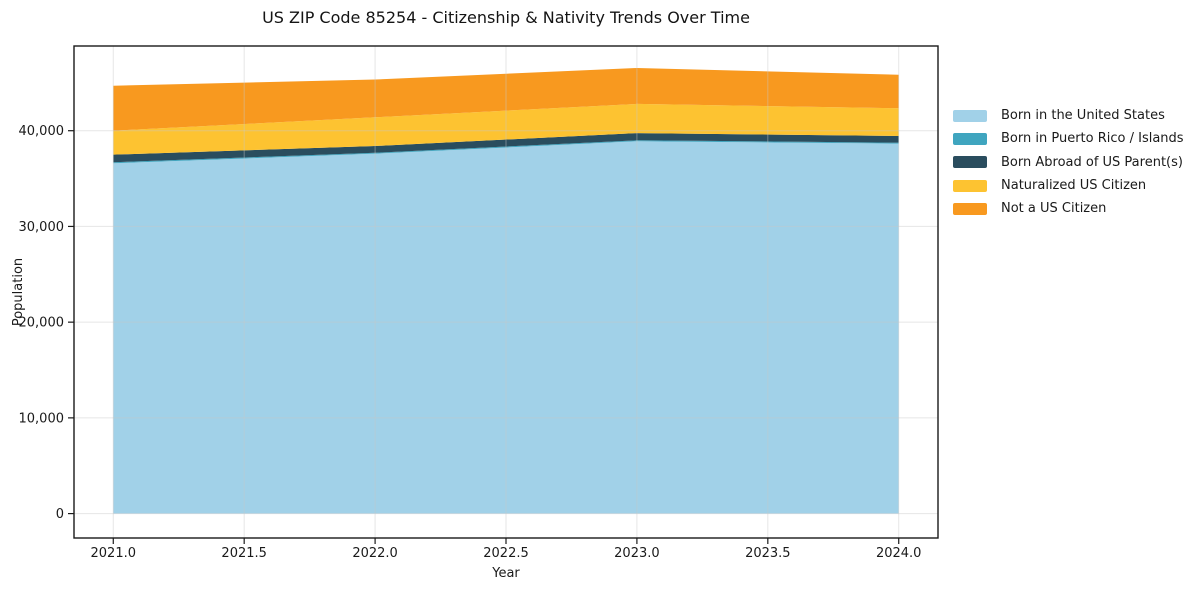  I want to click on y-tick-label: 30,000, so click(42, 227).